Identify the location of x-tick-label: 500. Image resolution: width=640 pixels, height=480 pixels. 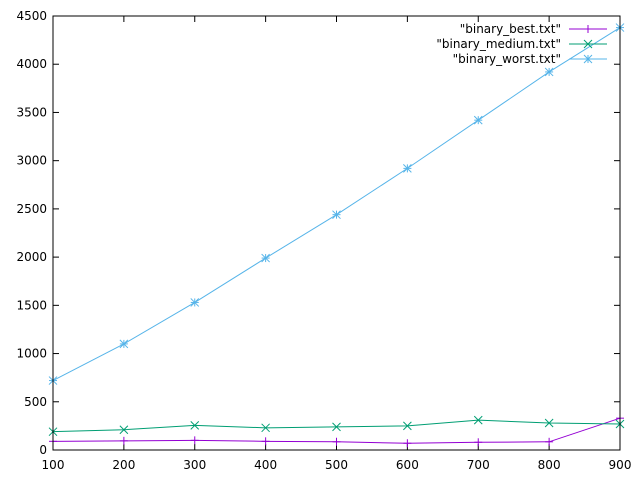
(336, 465).